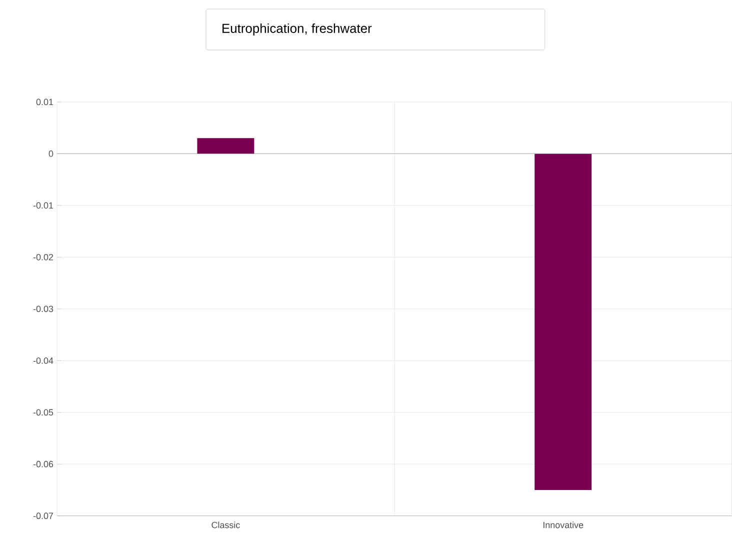  What do you see at coordinates (43, 257) in the screenshot?
I see `y-tick-label: -0.02` at bounding box center [43, 257].